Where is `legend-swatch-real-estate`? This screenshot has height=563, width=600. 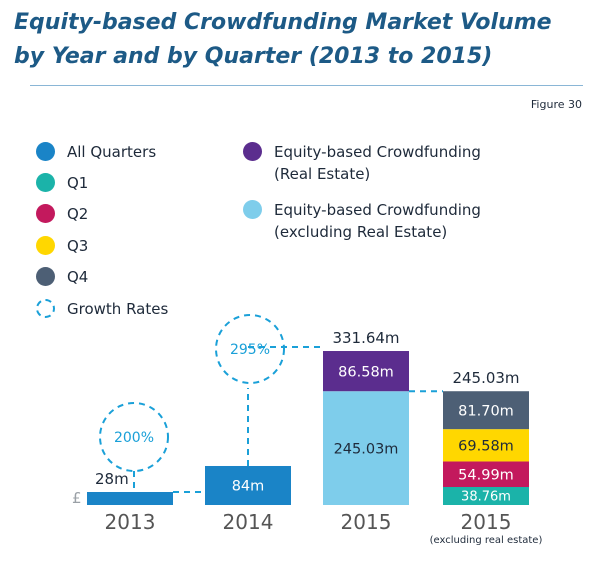
legend-swatch-real-estate is located at coordinates (252, 151).